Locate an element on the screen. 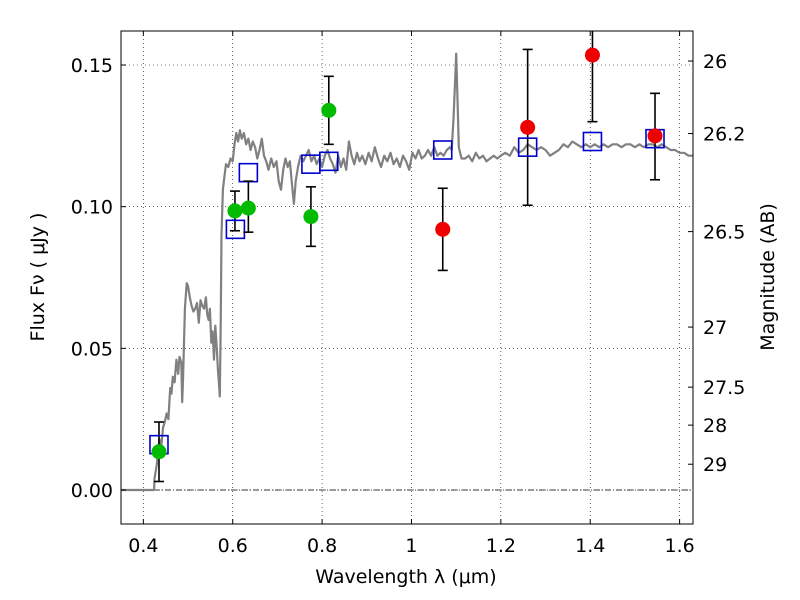 The image size is (800, 600). y2-tick-label: 27.5 is located at coordinates (724, 388).